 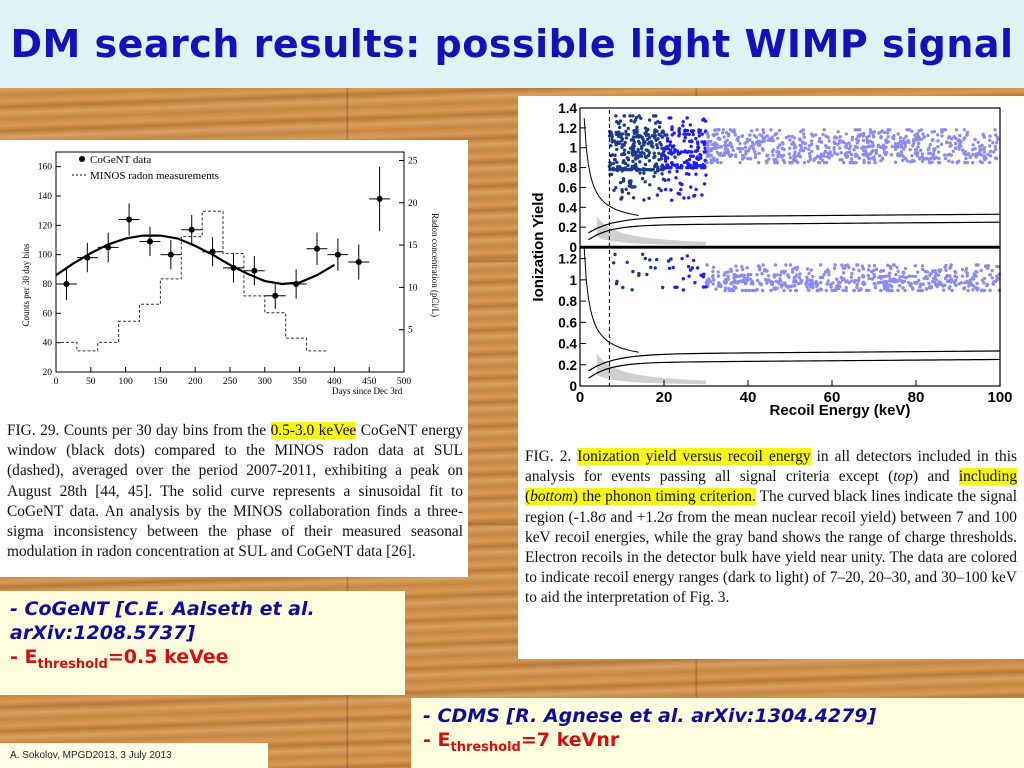 I want to click on cdms-thr-prefix: - E, so click(x=437, y=740).